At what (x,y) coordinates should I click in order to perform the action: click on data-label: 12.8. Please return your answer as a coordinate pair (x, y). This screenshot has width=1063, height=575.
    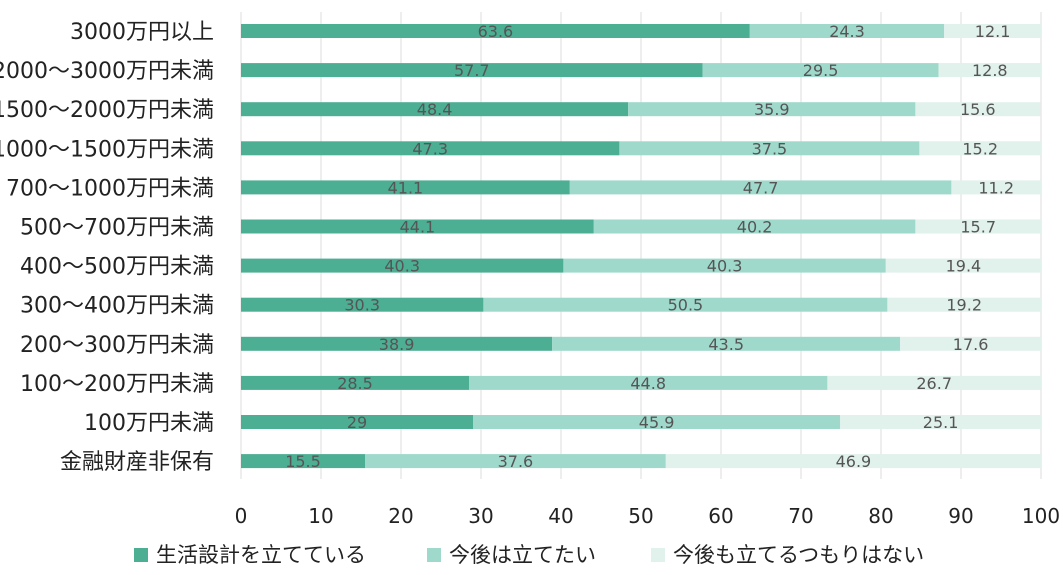
    Looking at the image, I should click on (990, 70).